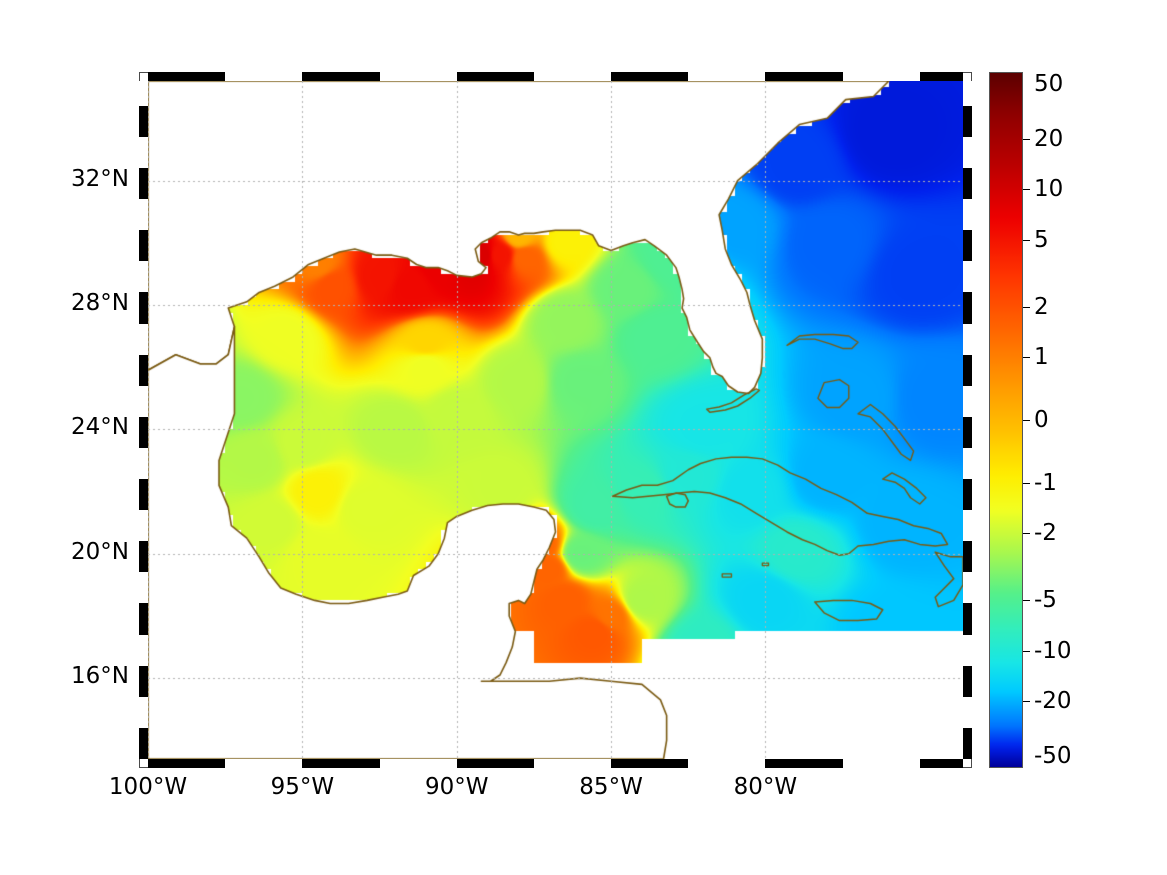 Image resolution: width=1167 pixels, height=875 pixels. Describe the element at coordinates (1053, 756) in the screenshot. I see `colorbar-tick-label: -50` at that location.